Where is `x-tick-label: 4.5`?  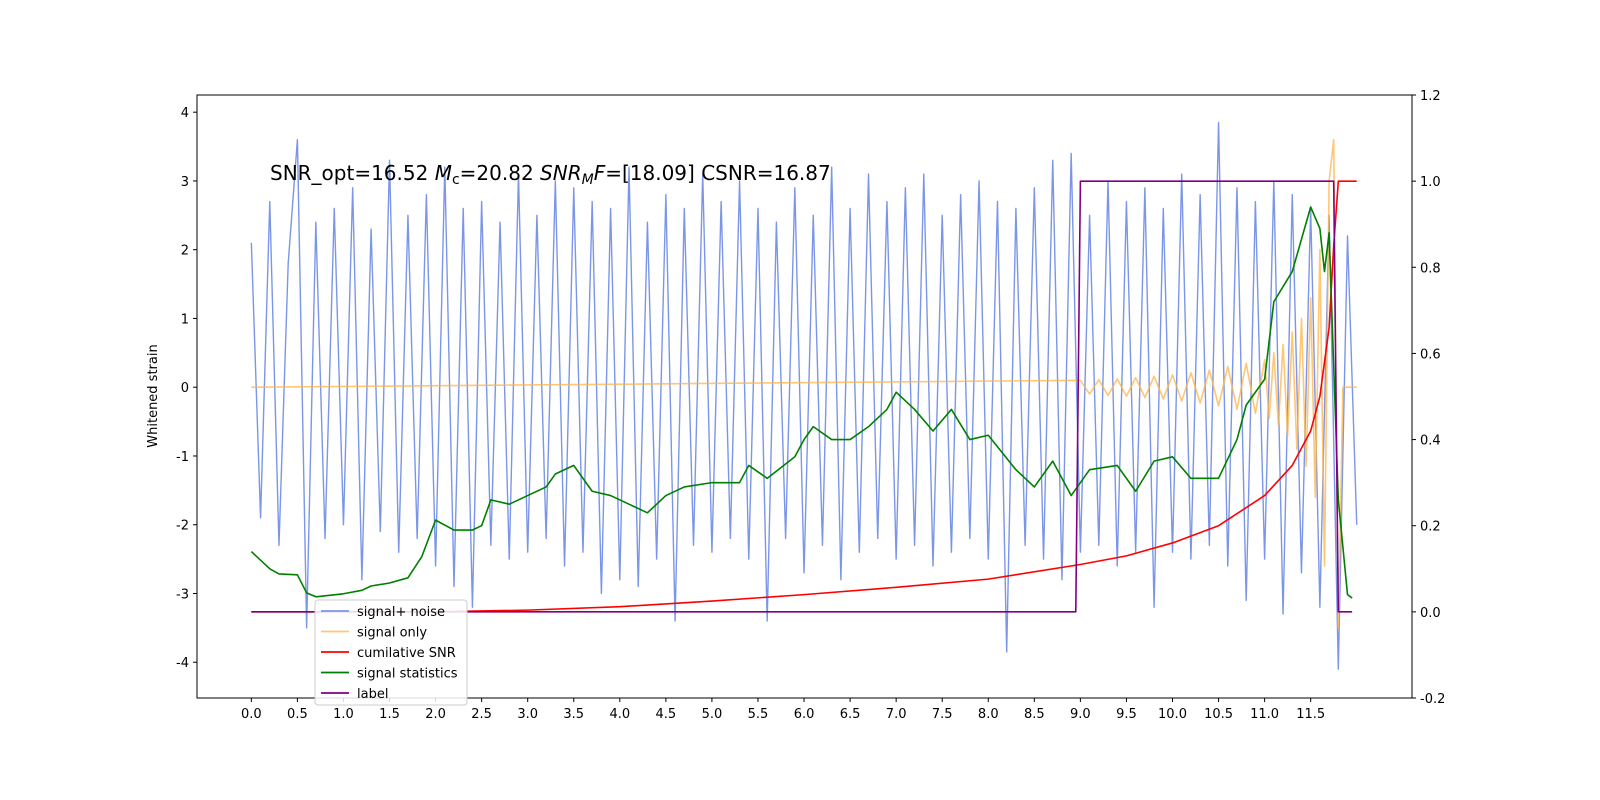
x-tick-label: 4.5 is located at coordinates (666, 714).